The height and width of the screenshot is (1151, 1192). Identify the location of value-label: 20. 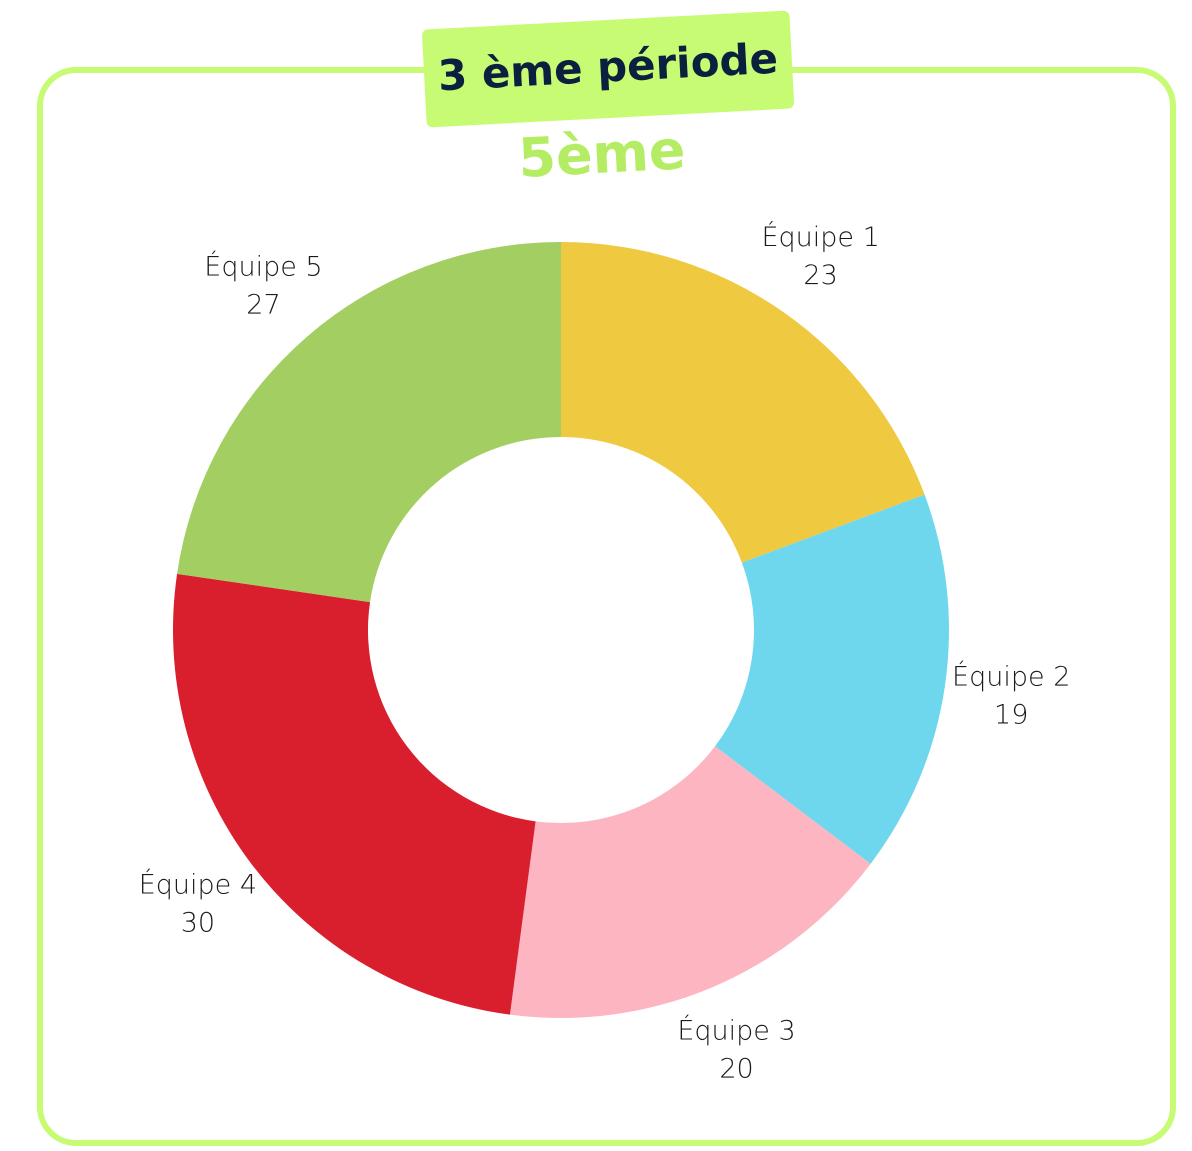
(736, 1068).